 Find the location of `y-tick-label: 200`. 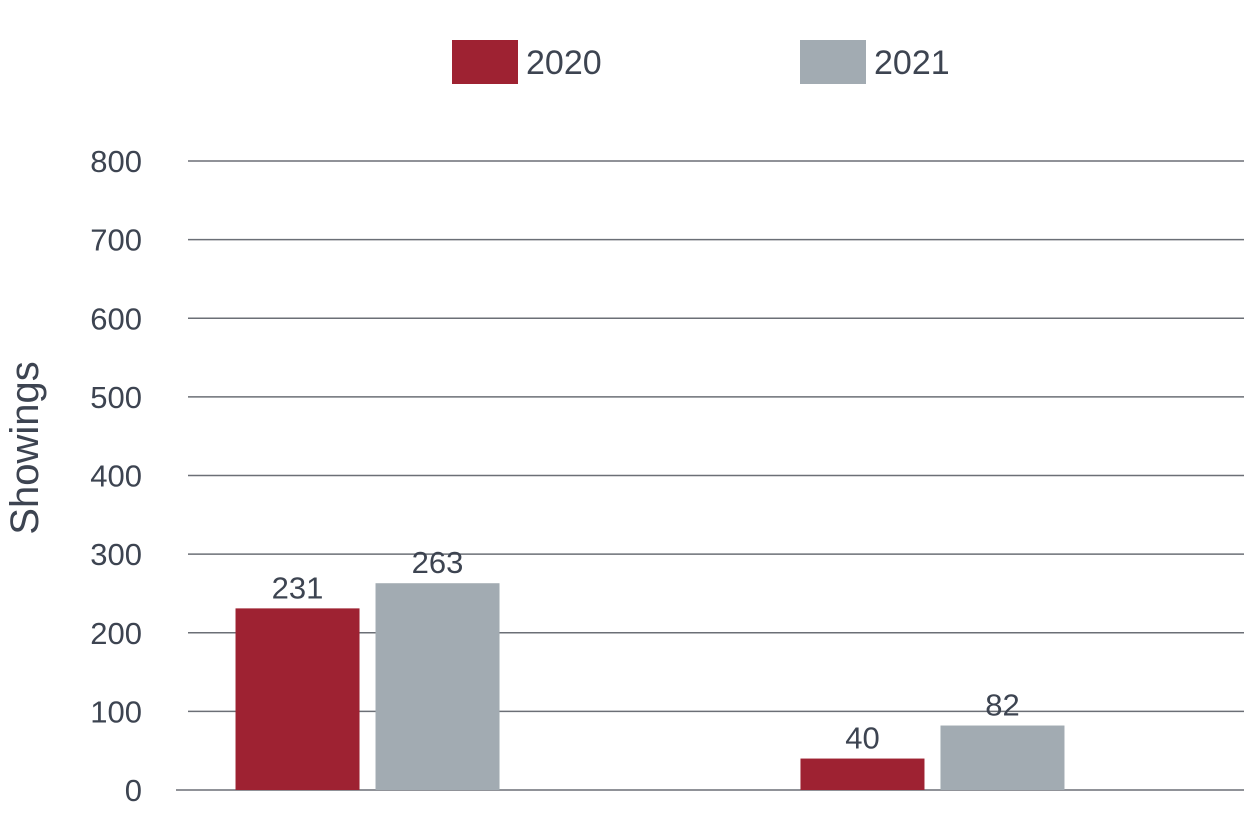

y-tick-label: 200 is located at coordinates (116, 633).